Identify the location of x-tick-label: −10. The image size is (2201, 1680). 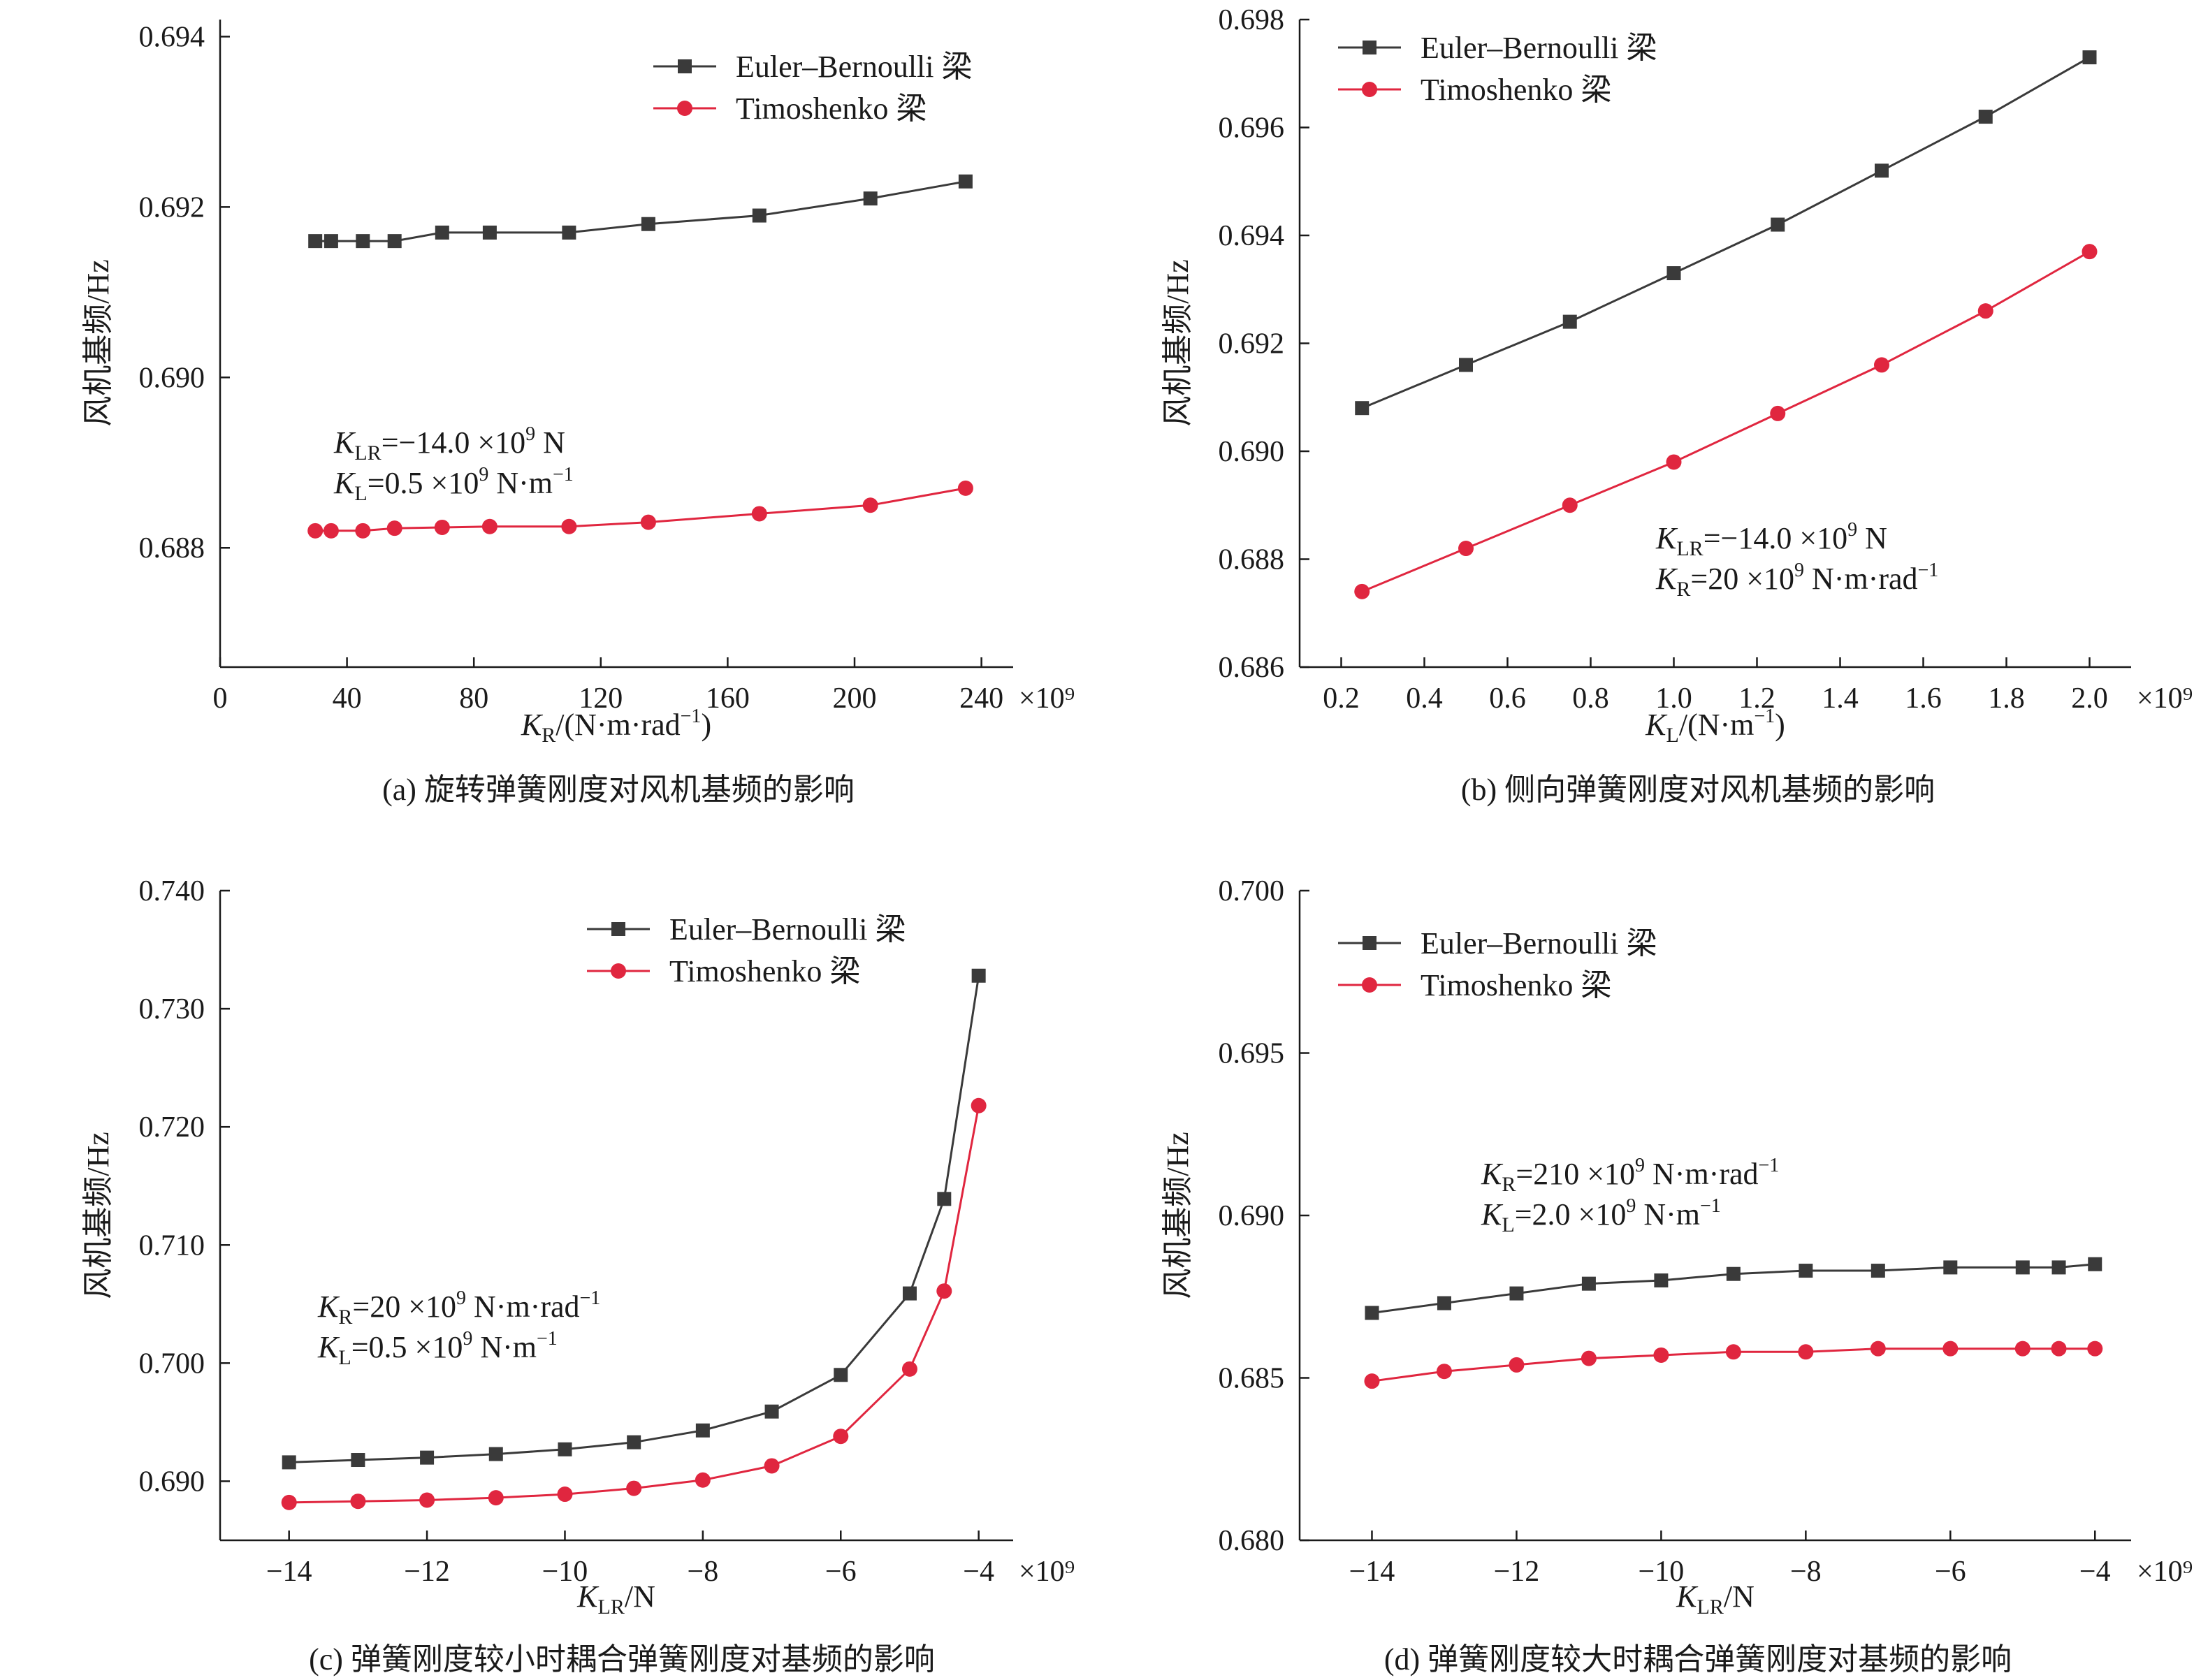
(565, 1572).